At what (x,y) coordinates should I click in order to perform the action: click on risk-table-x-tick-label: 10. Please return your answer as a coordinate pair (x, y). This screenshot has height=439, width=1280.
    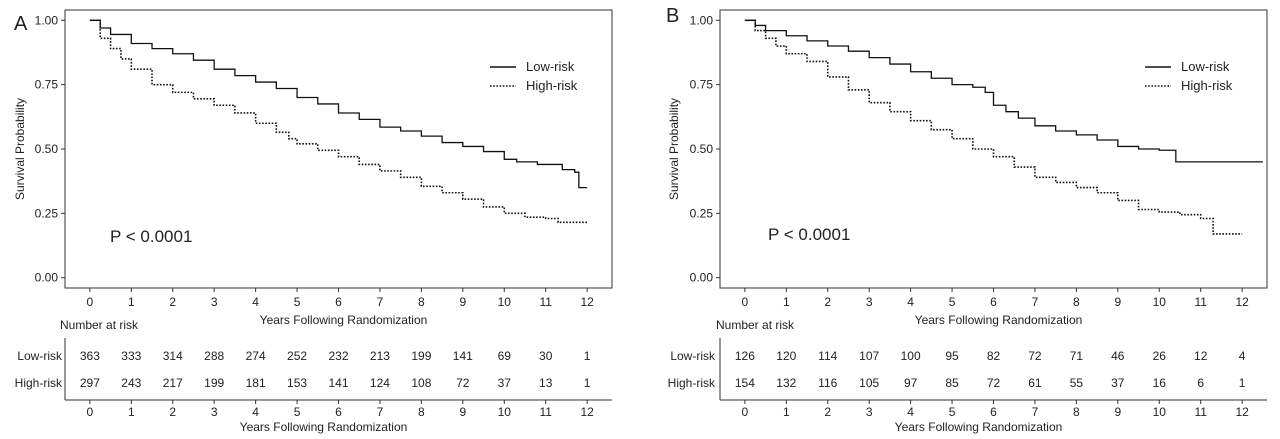
    Looking at the image, I should click on (505, 412).